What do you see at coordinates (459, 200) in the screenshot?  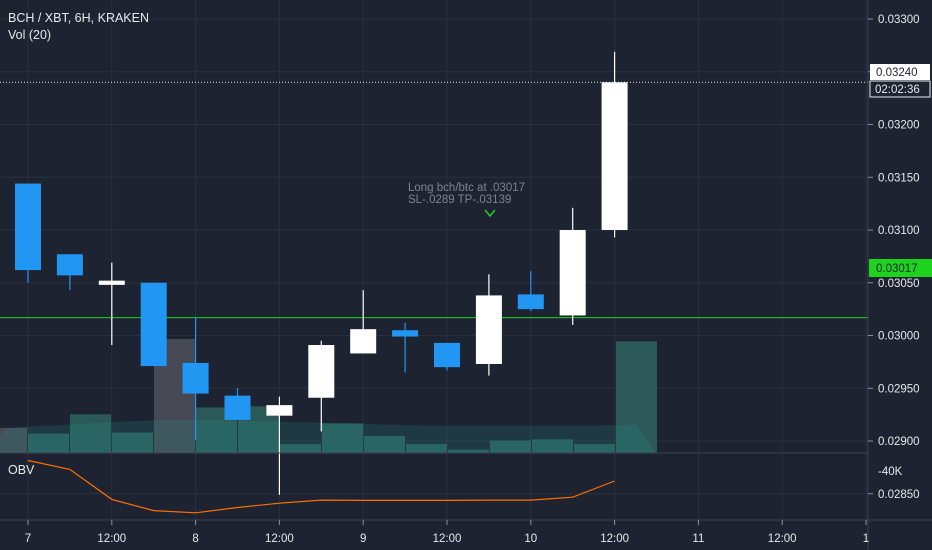 I see `annotation-line-2: SL-.0289 TP-.03139` at bounding box center [459, 200].